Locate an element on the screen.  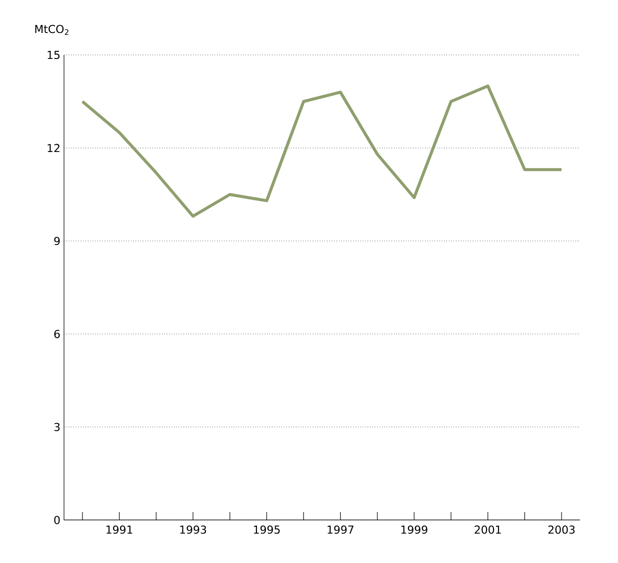
y-tick-label: 6 is located at coordinates (57, 334).